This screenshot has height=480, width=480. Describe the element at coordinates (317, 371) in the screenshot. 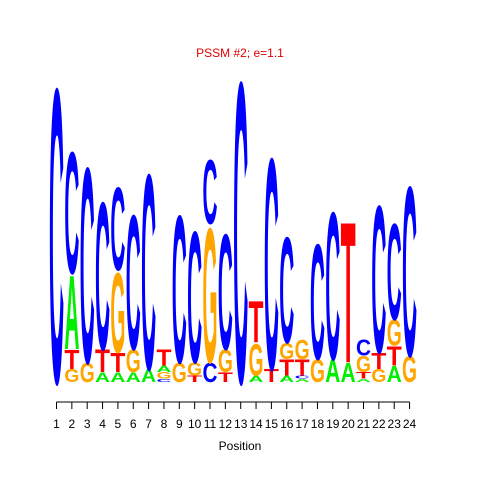

I see `glyph-G-pos-18: G` at that location.